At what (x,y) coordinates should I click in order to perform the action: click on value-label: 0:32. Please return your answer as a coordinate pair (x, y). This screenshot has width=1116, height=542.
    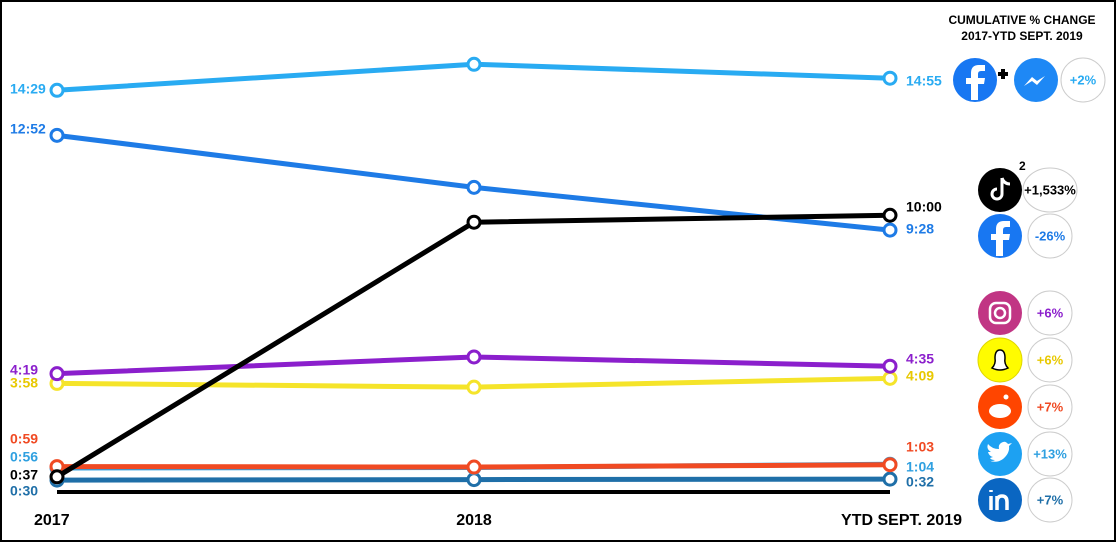
    Looking at the image, I should click on (920, 482).